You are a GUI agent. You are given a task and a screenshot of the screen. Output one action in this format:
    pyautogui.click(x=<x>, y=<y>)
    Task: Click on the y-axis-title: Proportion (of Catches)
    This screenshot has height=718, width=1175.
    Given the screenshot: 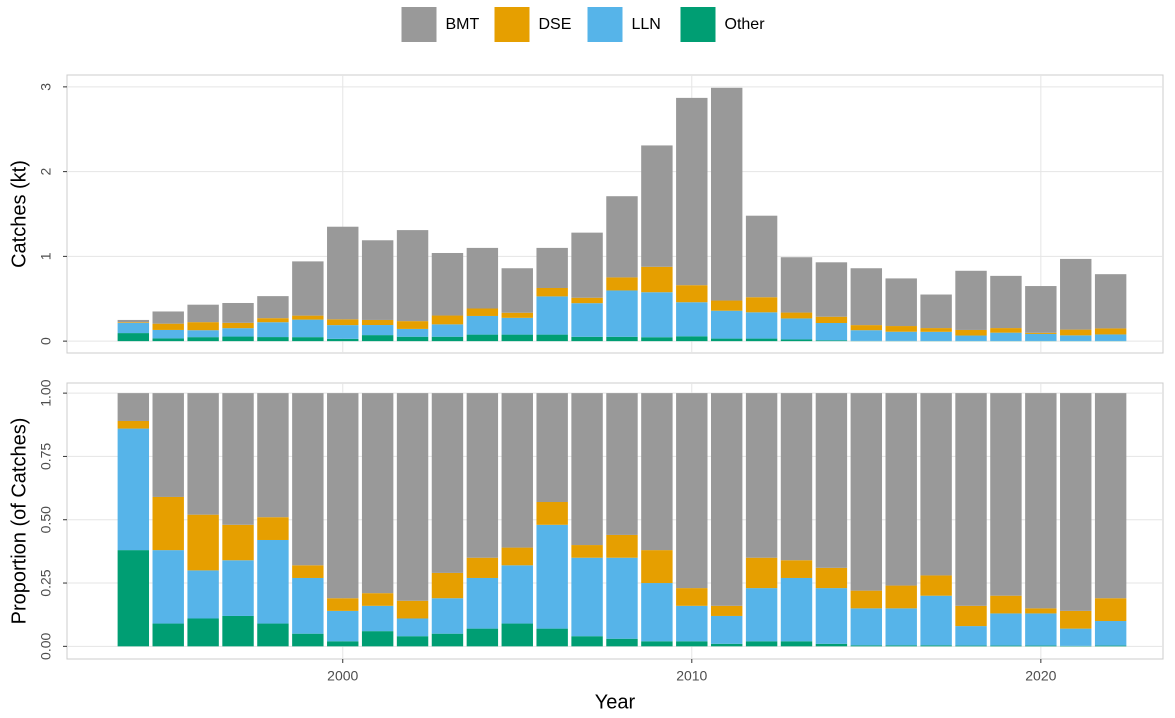 What is the action you would take?
    pyautogui.click(x=19, y=521)
    